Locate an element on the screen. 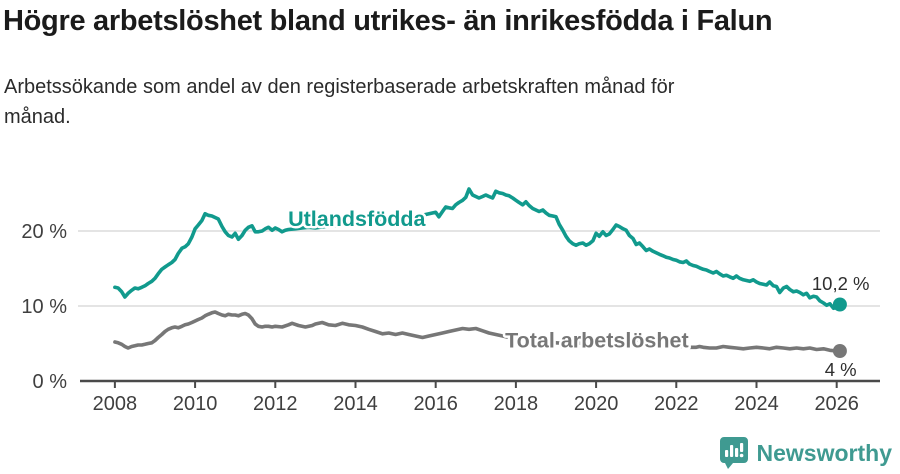 The image size is (900, 474). brand-footer: Newsworthy is located at coordinates (805, 453).